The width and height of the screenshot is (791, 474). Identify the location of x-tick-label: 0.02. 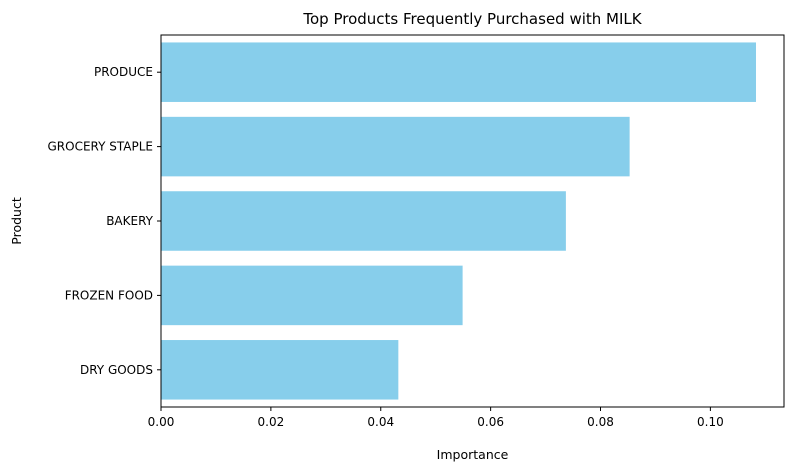
(271, 422).